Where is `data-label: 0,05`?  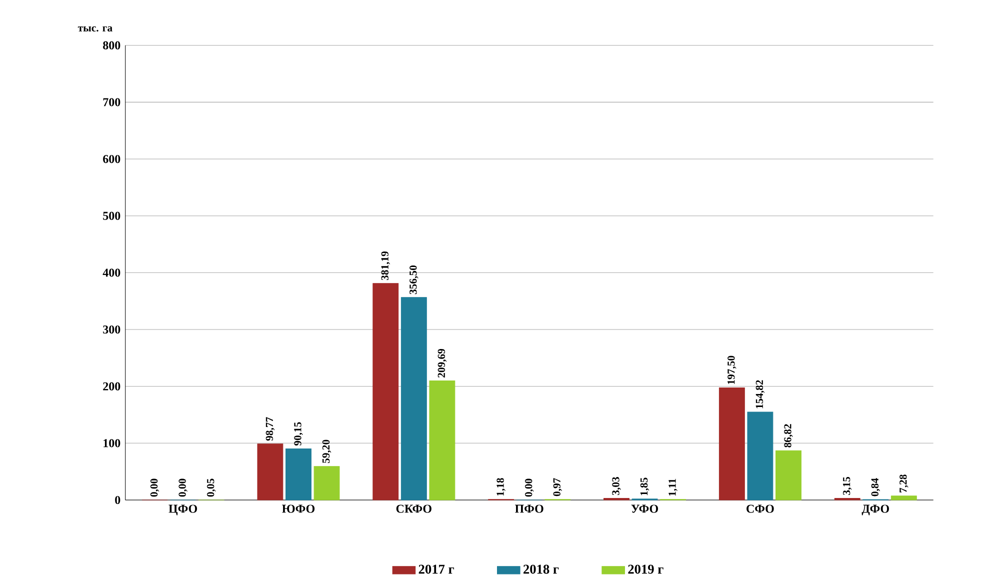 data-label: 0,05 is located at coordinates (211, 487).